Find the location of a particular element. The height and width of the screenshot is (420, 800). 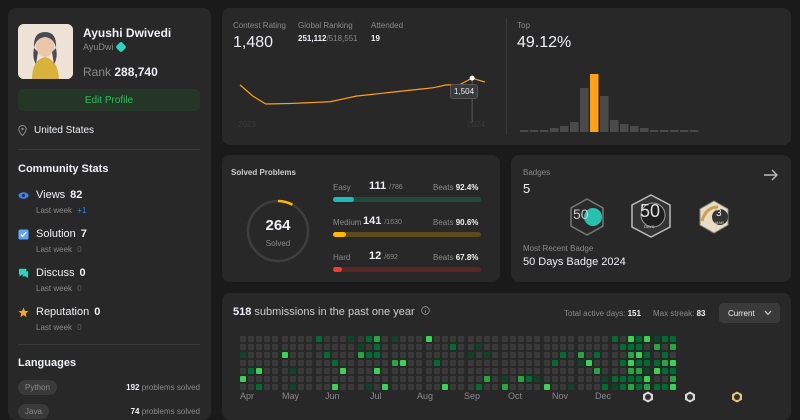

top-distribution-chart is located at coordinates (649, 76).